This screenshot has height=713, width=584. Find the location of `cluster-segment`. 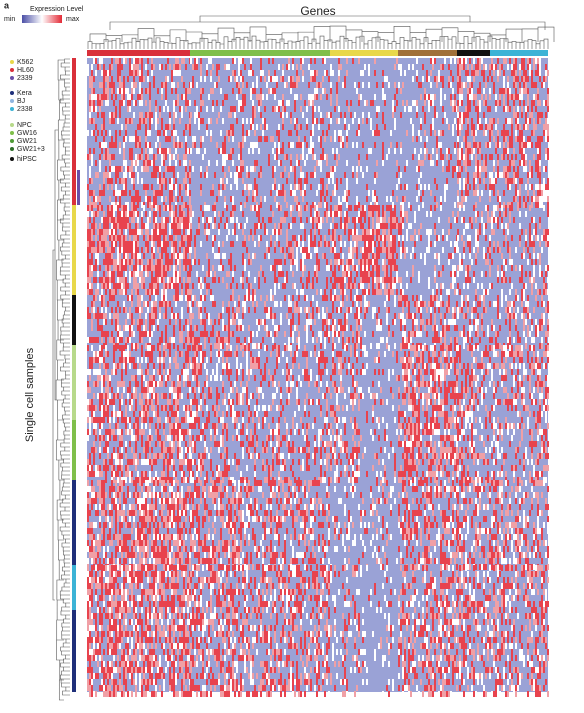

cluster-segment is located at coordinates (138, 53).